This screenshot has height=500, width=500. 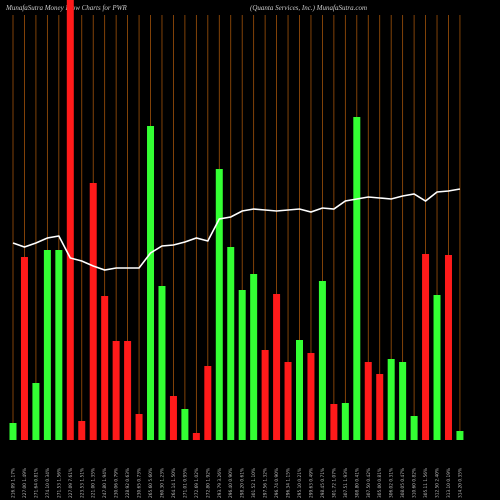 What do you see at coordinates (25, 483) in the screenshot?
I see `x-tick-label: 227.00 1.49%` at bounding box center [25, 483].